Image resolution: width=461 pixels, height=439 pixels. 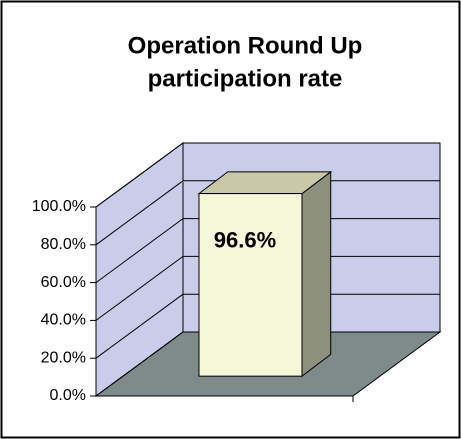 What do you see at coordinates (63, 282) in the screenshot?
I see `y-tick-label: 60.0%` at bounding box center [63, 282].